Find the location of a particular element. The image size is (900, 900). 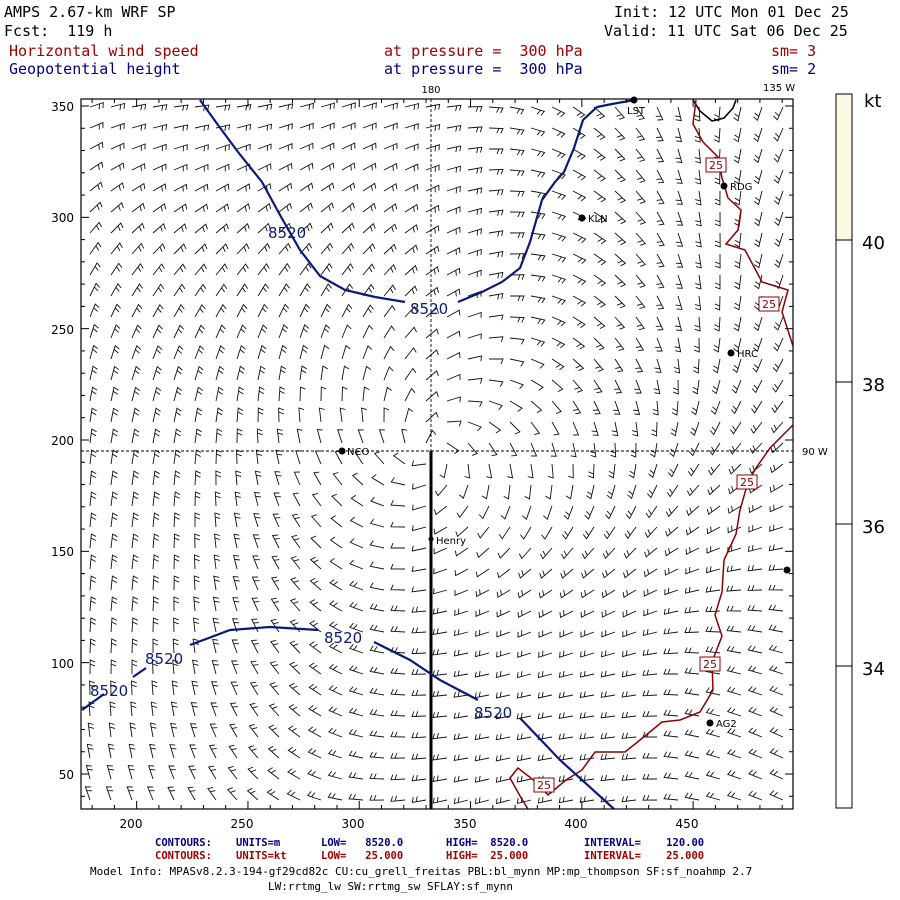

station-nco: NCO is located at coordinates (354, 452).